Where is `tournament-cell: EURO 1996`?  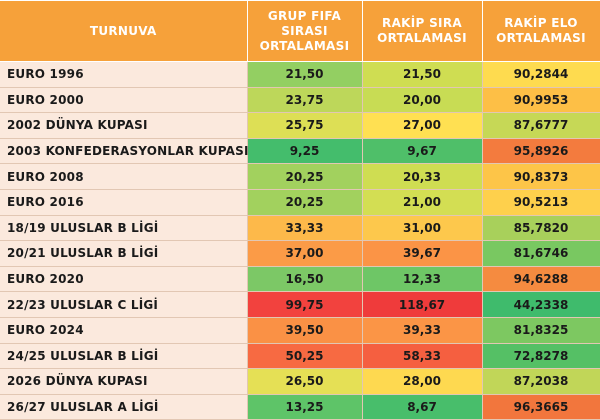
tournament-cell: EURO 1996 is located at coordinates (124, 74).